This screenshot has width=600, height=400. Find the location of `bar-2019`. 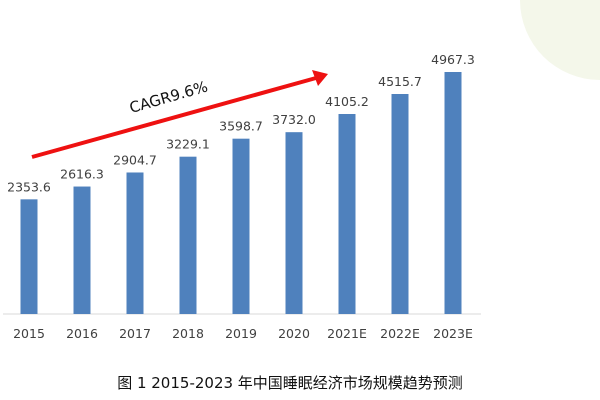

bar-2019 is located at coordinates (241, 226).